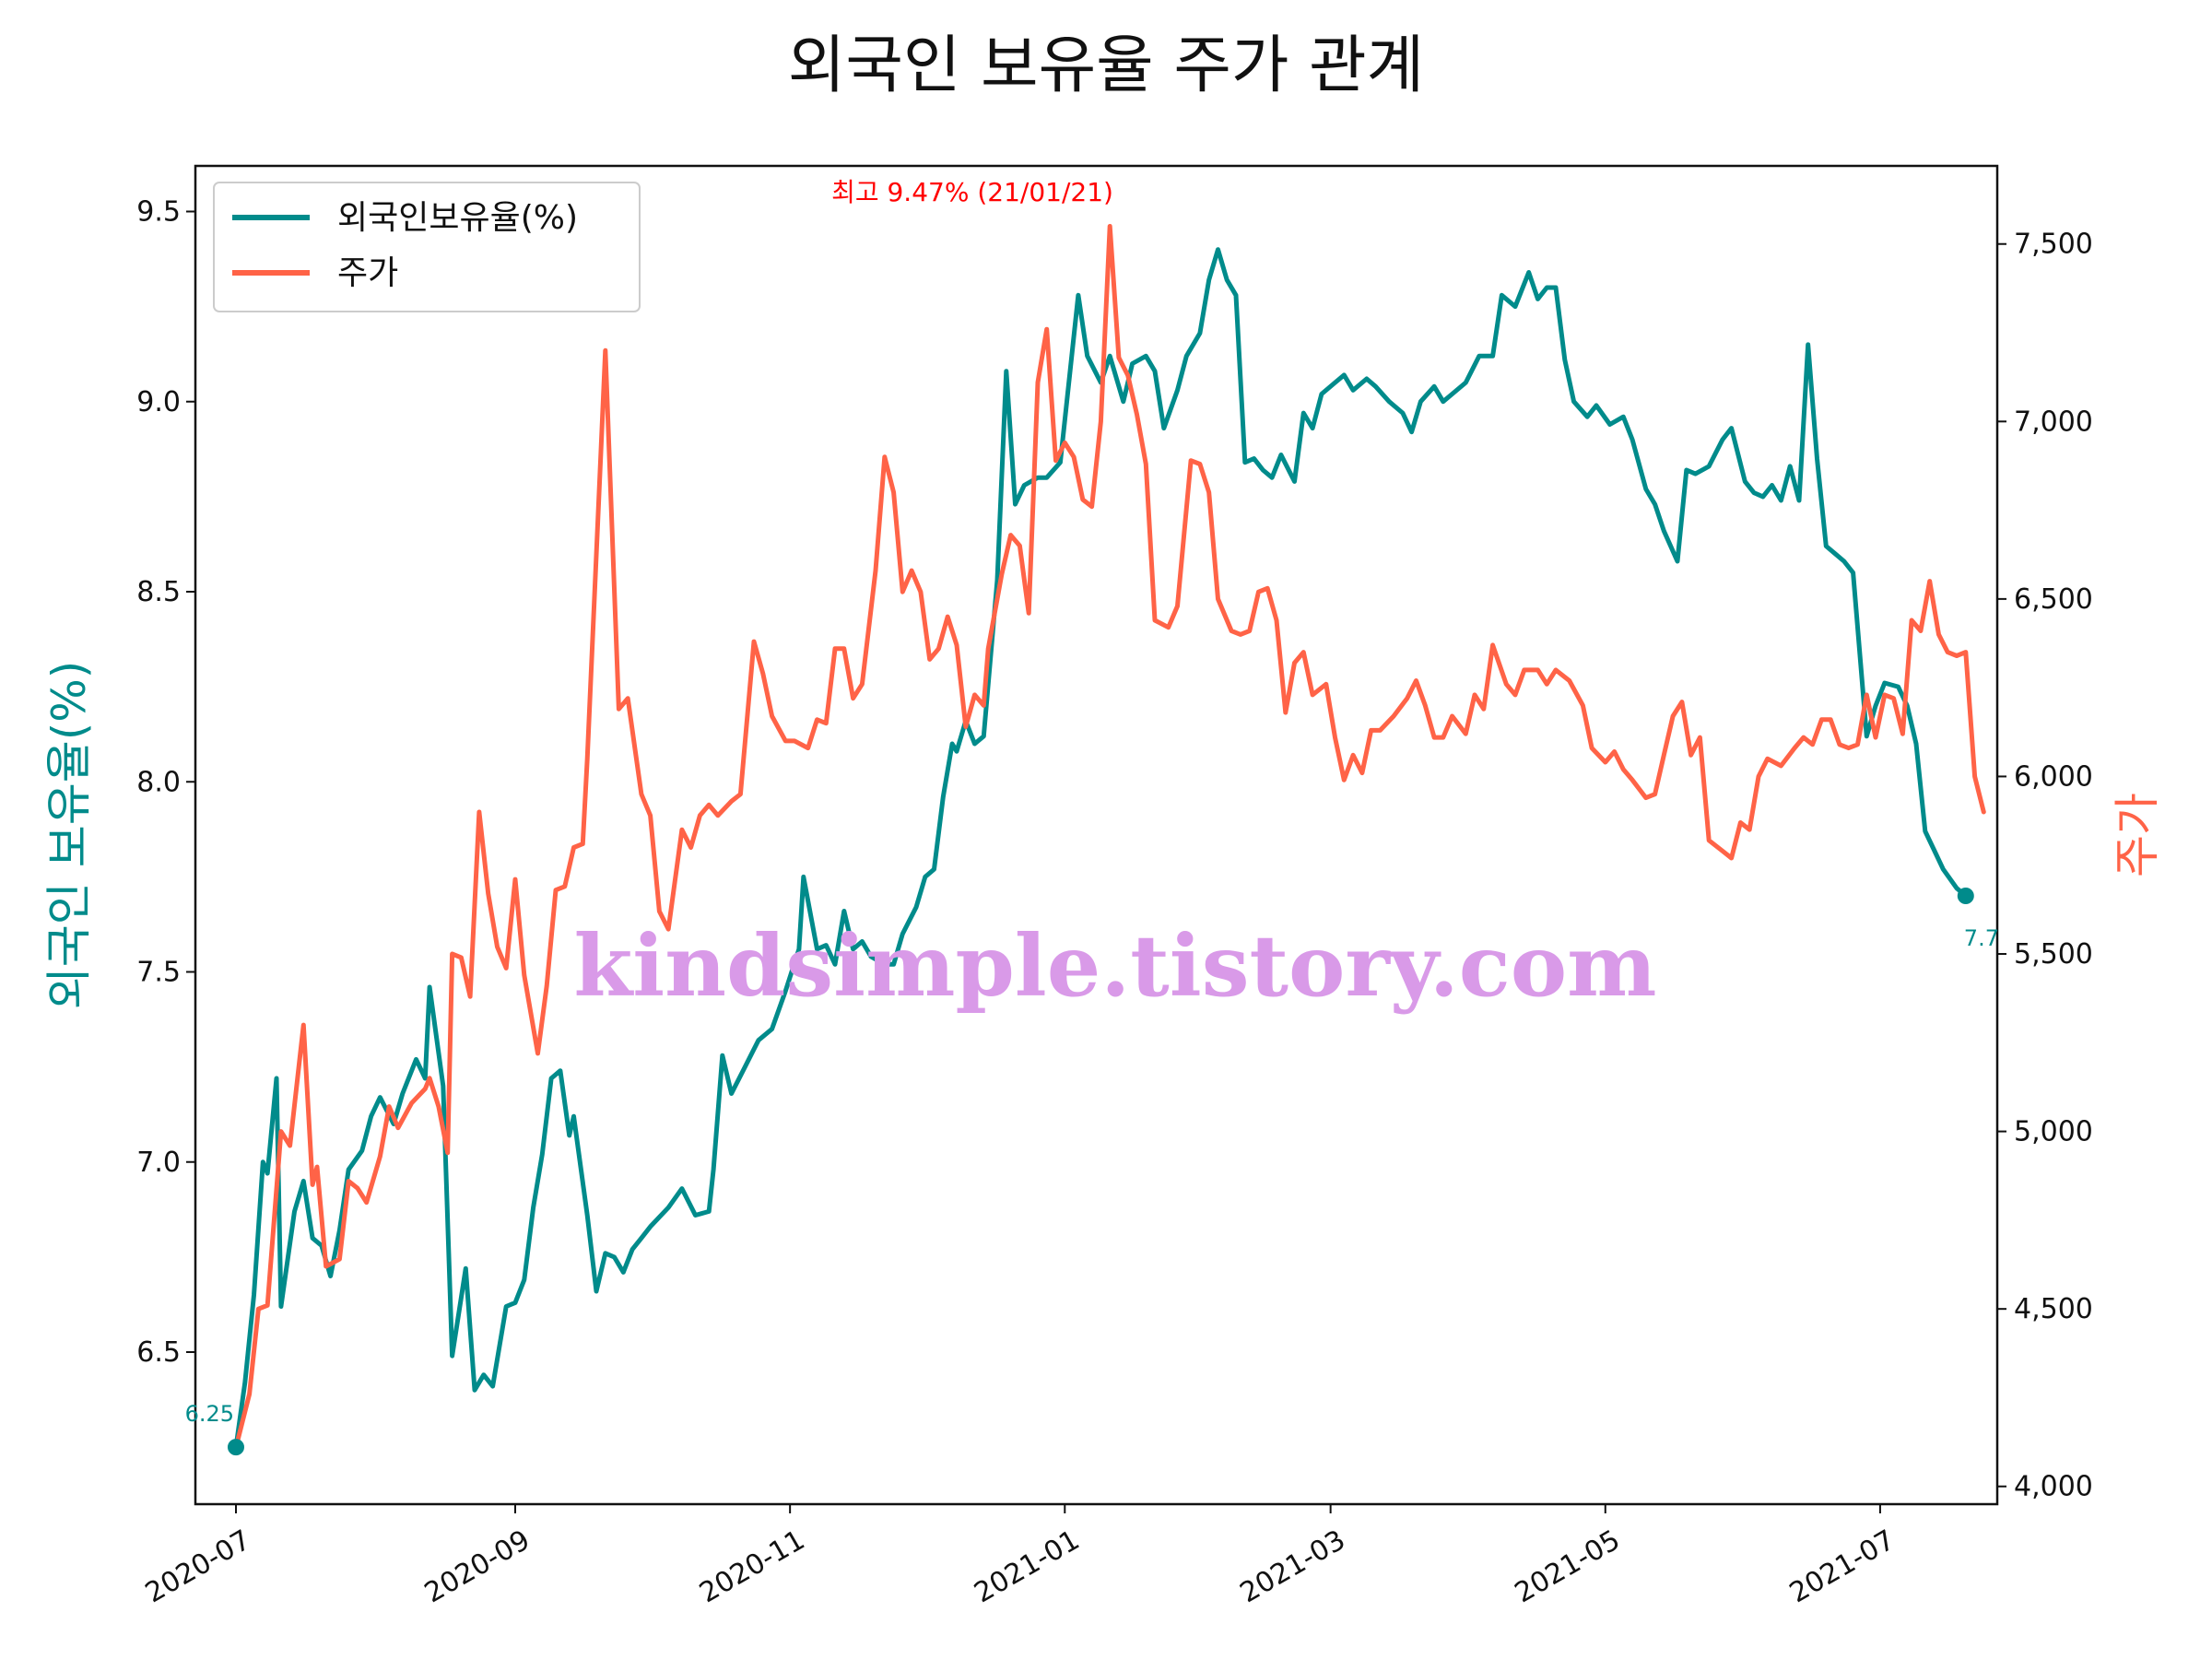  I want to click on chart-title: 외국인 보유율 주가 관계, so click(1106, 65).